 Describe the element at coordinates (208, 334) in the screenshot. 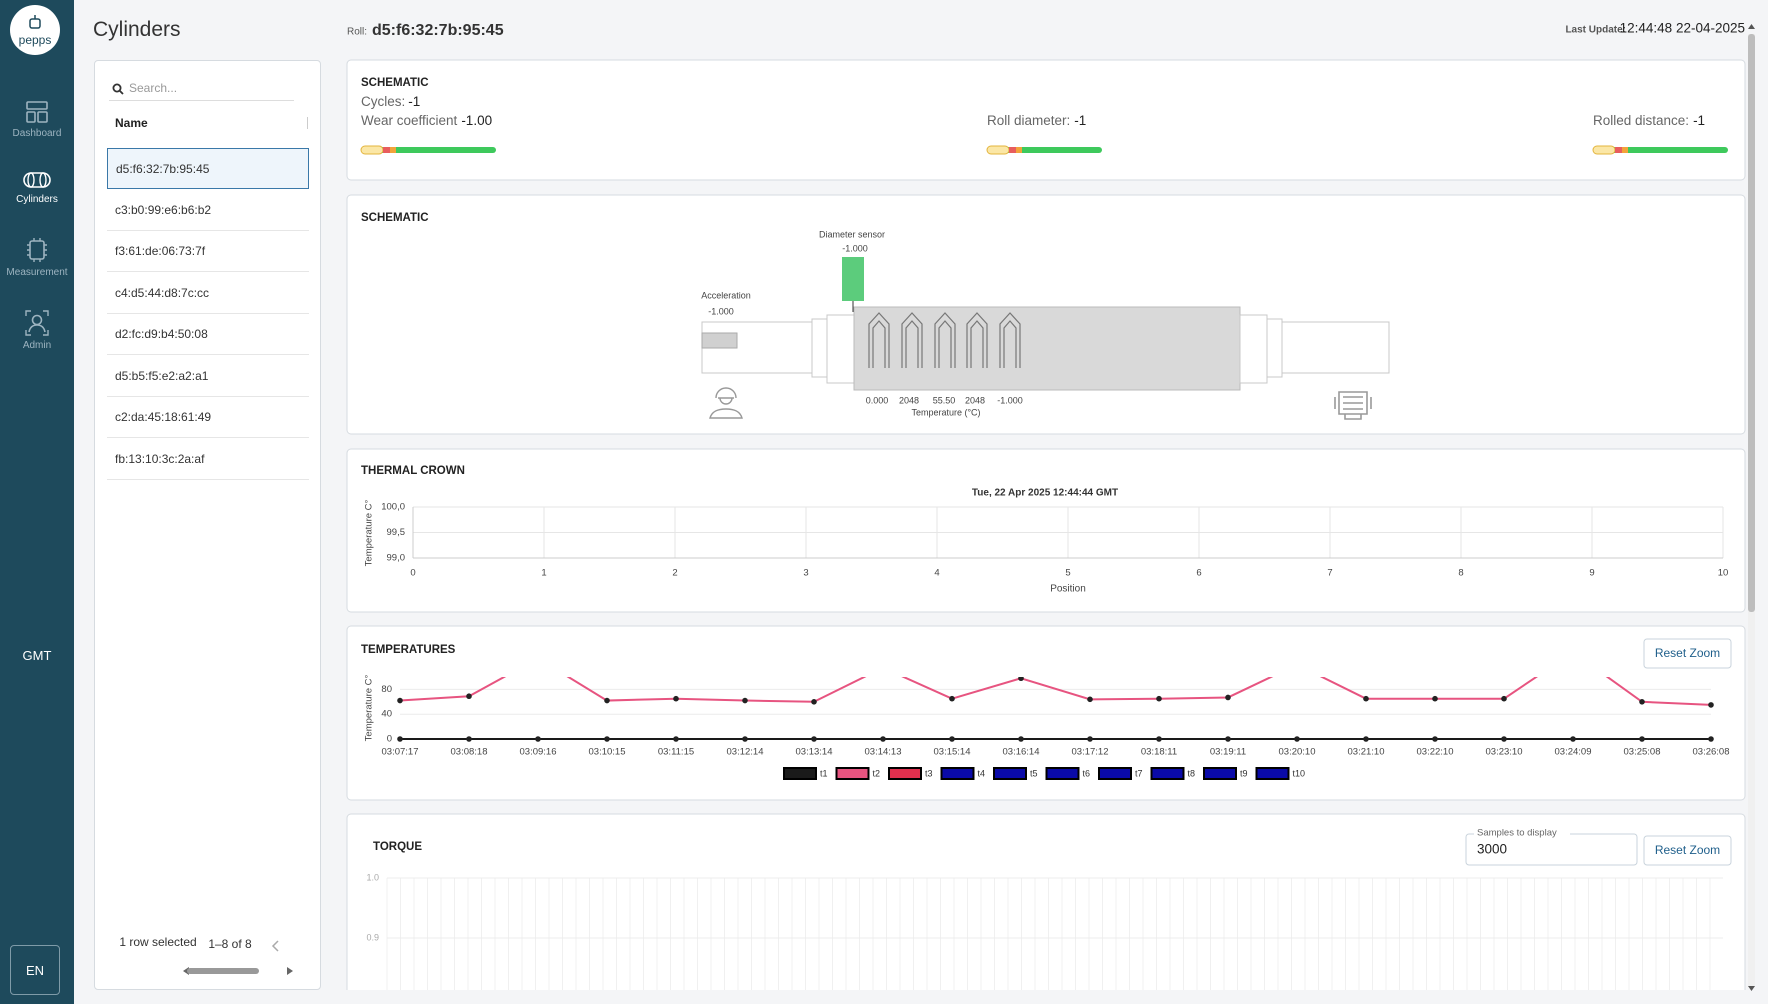

I see `list-row: d2:fc:d9:b4:50:08` at that location.